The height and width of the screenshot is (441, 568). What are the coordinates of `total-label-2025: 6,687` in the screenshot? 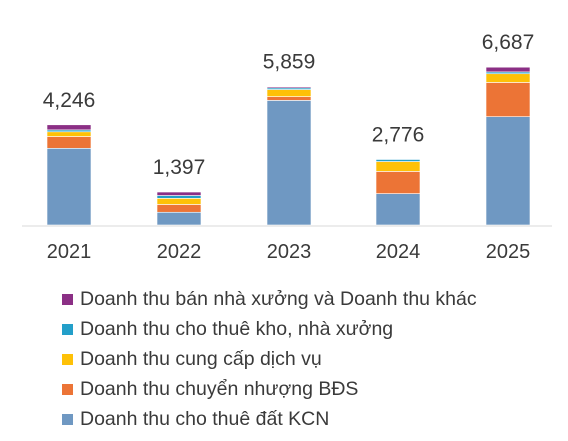 It's located at (508, 42).